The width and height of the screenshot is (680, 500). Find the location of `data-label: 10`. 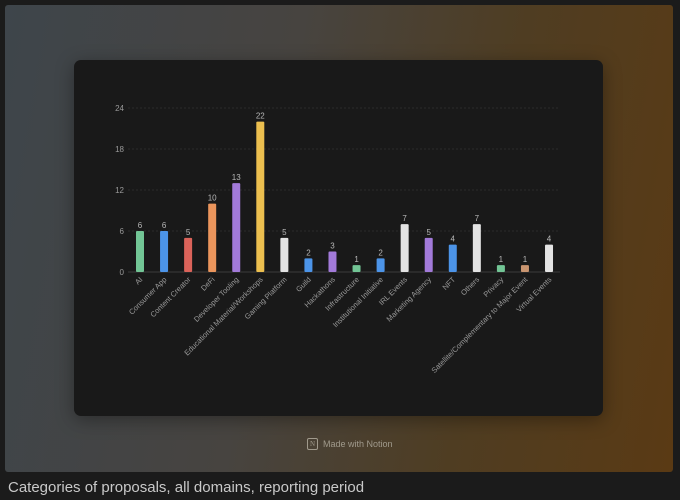

data-label: 10 is located at coordinates (212, 198).